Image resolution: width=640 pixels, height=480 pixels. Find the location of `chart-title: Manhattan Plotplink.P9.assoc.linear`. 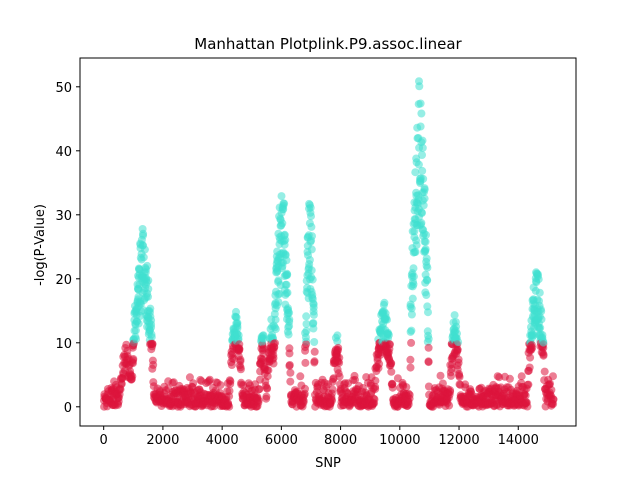

chart-title: Manhattan Plotplink.P9.assoc.linear is located at coordinates (328, 44).